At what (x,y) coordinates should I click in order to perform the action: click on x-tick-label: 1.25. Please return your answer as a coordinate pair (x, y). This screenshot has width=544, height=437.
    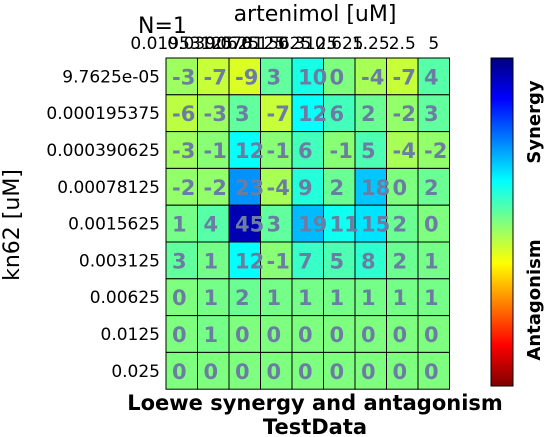
    Looking at the image, I should click on (371, 44).